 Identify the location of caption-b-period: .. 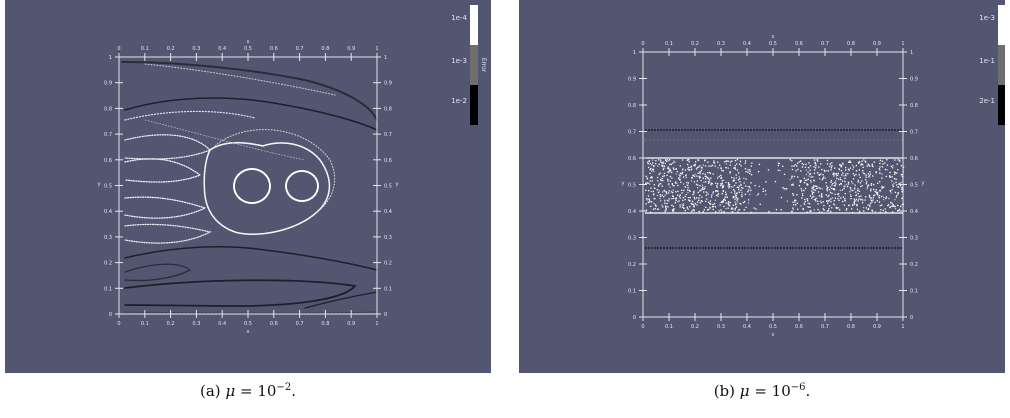
(808, 391).